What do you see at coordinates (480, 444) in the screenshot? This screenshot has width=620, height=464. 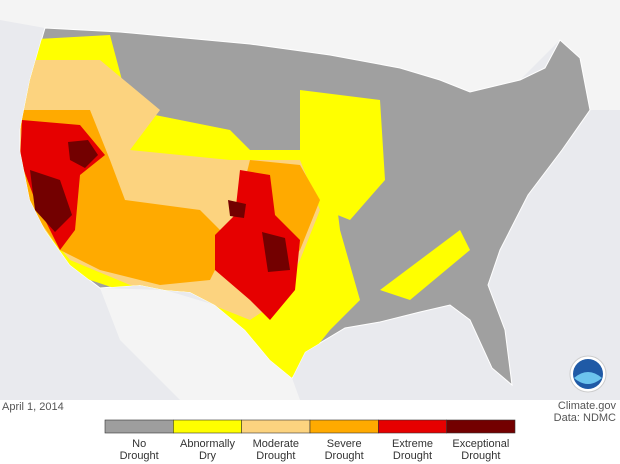 I see `legend-label: Exceptional` at bounding box center [480, 444].